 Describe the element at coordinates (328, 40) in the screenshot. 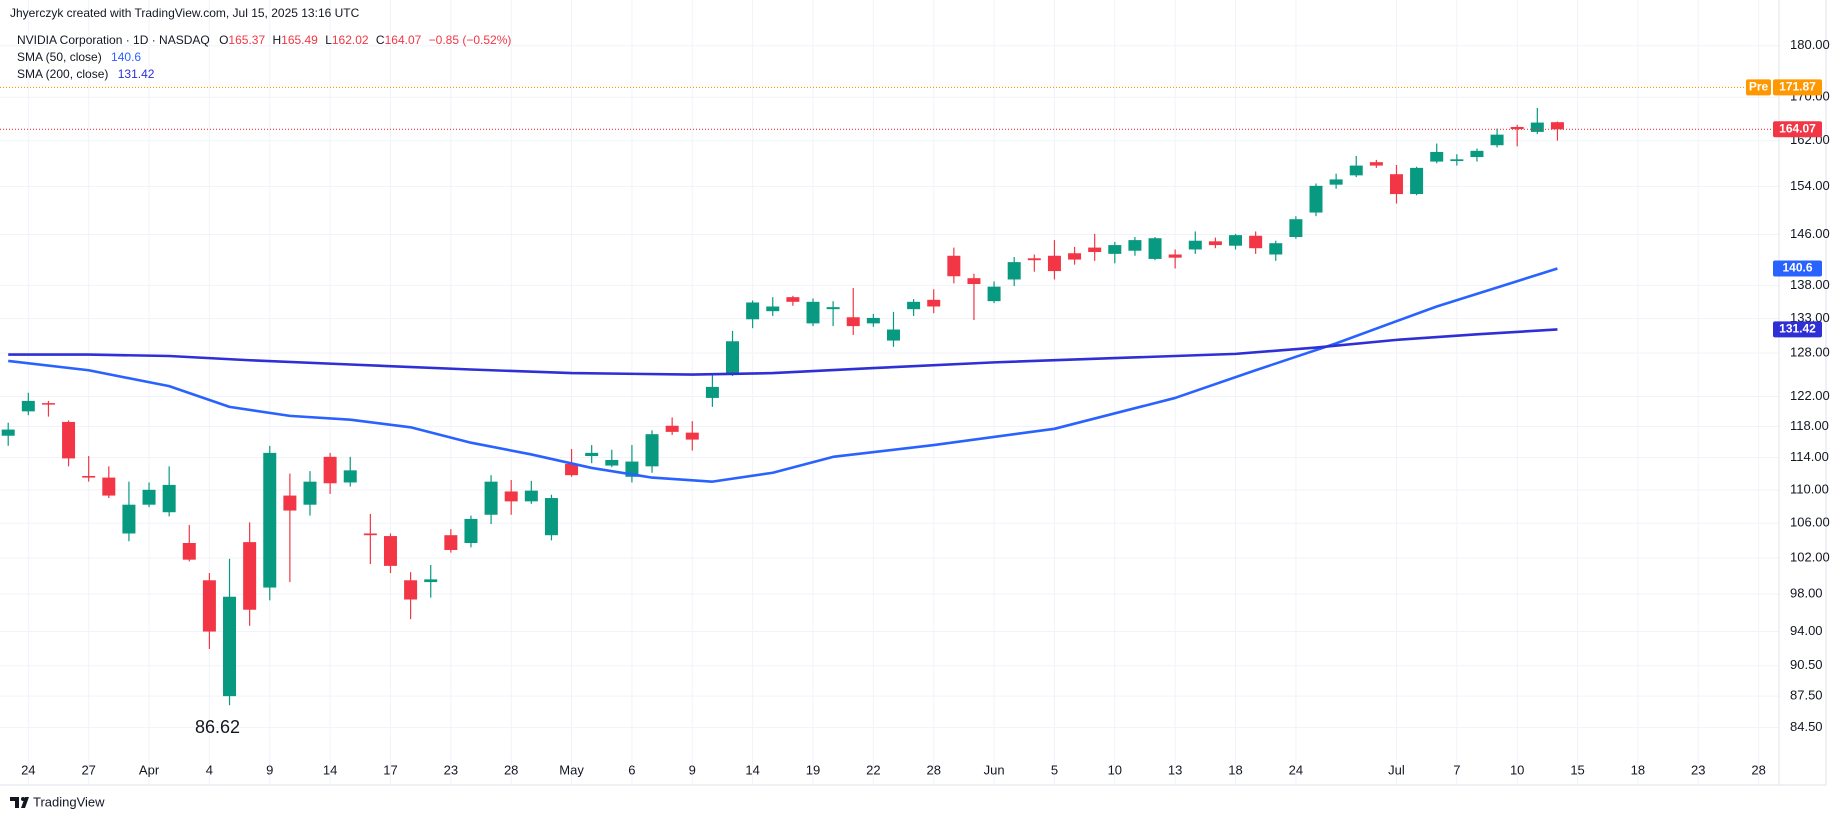

I see `legend-label: L` at that location.